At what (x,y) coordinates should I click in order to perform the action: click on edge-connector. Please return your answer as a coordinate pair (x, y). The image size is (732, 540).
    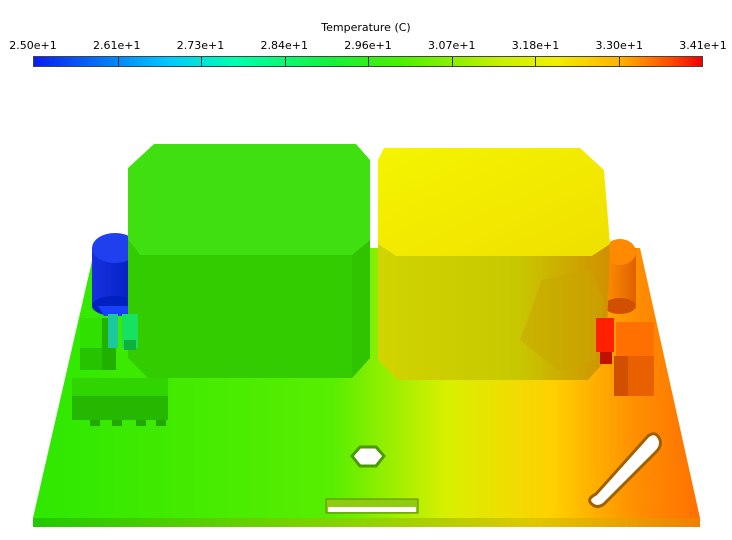
    Looking at the image, I should click on (372, 506).